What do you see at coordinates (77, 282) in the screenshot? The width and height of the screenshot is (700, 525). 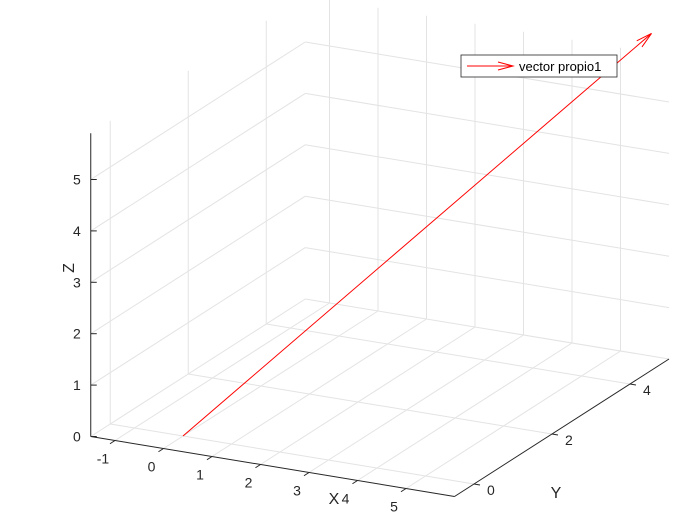 I see `z-tick-label: 3` at bounding box center [77, 282].